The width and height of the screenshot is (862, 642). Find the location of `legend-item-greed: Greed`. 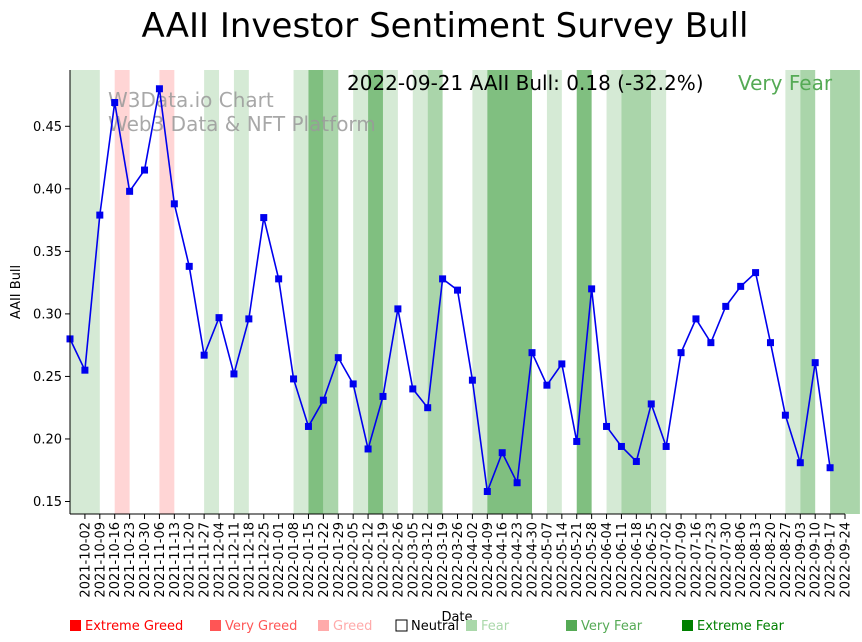

legend-item-greed: Greed is located at coordinates (345, 626).